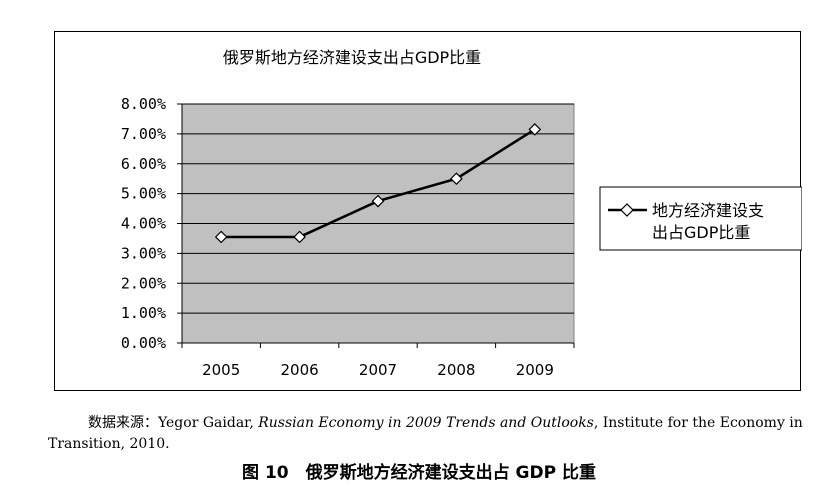 The image size is (838, 492). What do you see at coordinates (378, 183) in the screenshot?
I see `series-layer` at bounding box center [378, 183].